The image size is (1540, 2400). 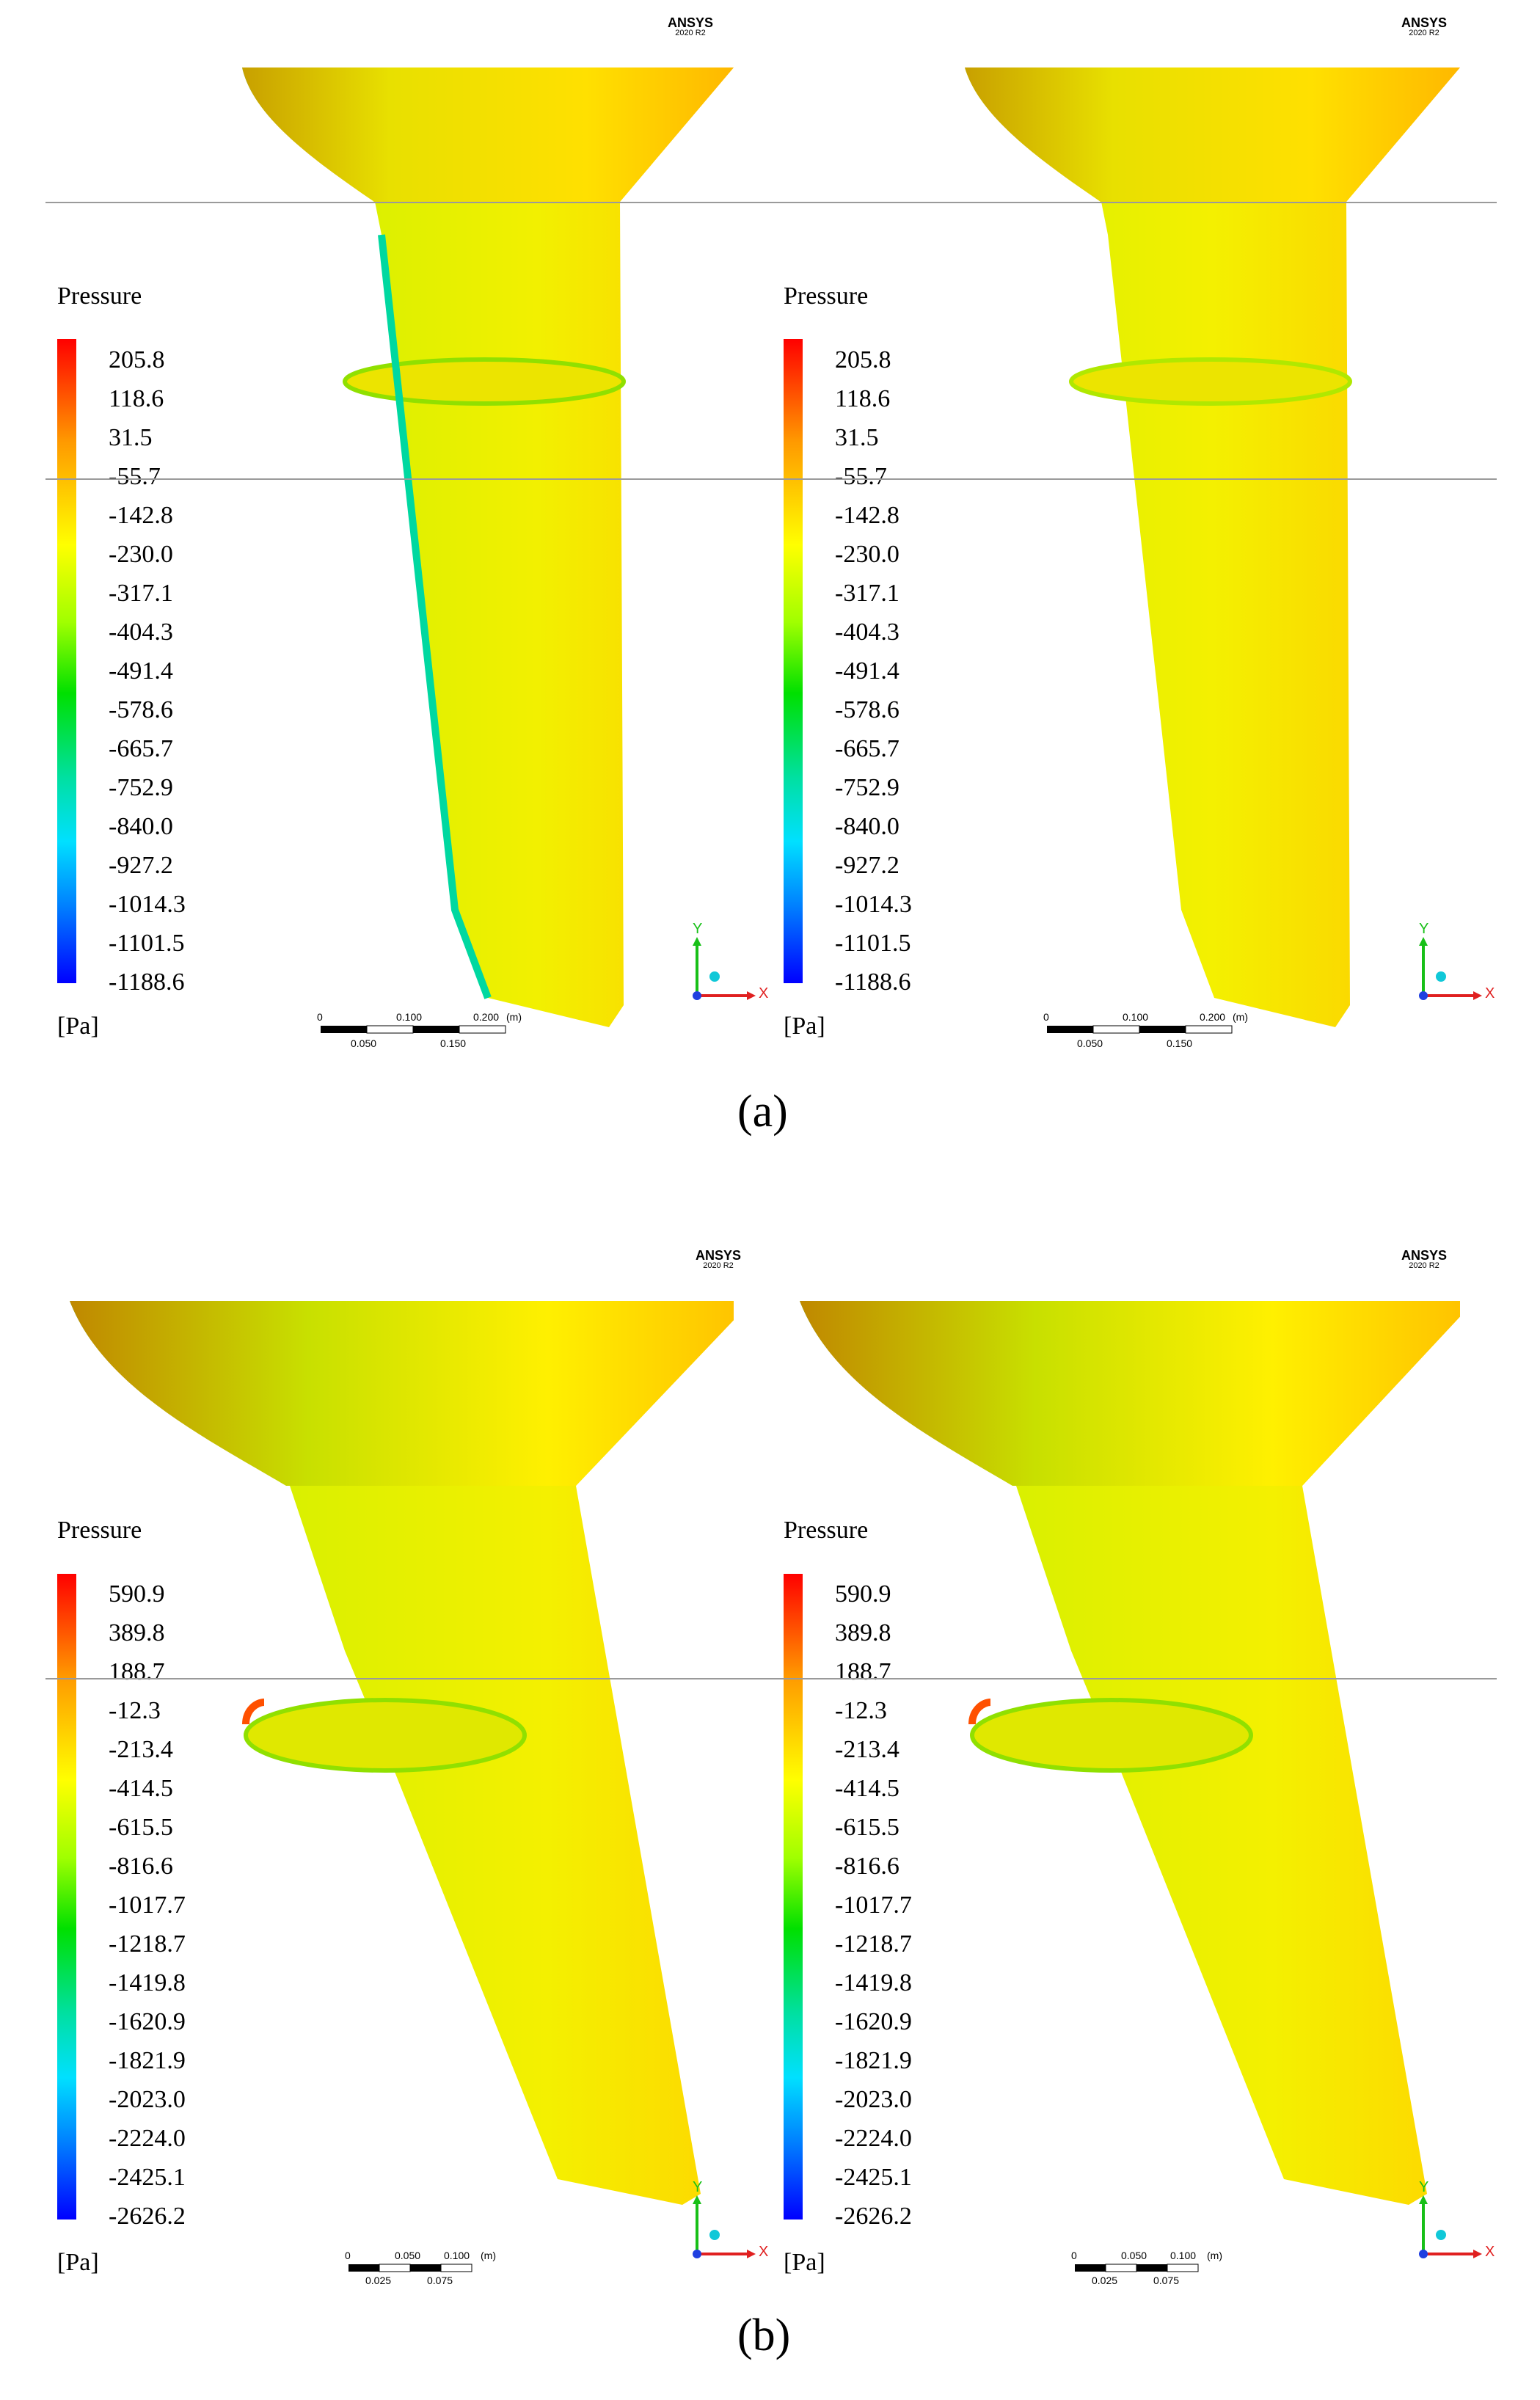 What do you see at coordinates (78, 2262) in the screenshot?
I see `legend-unit: [Pa]` at bounding box center [78, 2262].